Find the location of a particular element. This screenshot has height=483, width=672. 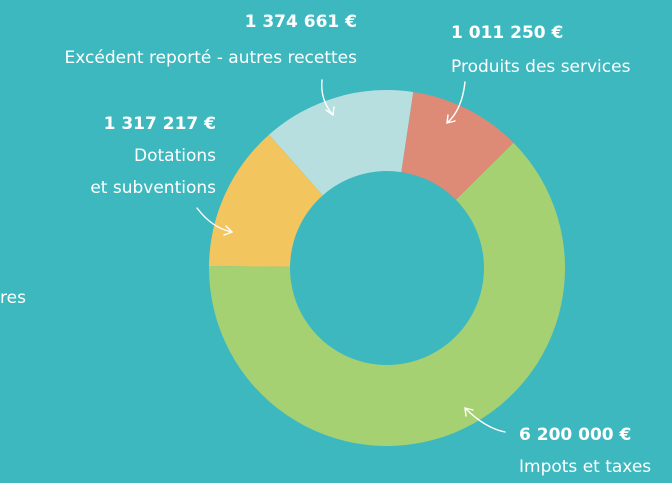

clipped-text: res is located at coordinates (13, 298).